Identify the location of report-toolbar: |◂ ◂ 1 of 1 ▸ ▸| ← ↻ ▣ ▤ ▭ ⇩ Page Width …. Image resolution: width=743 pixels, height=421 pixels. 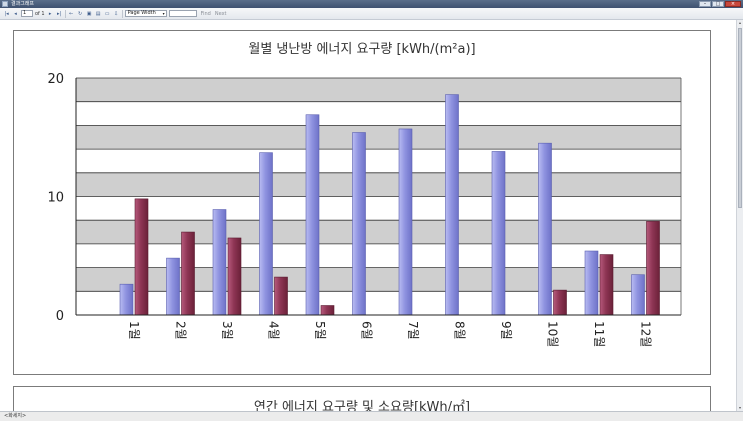
(371, 14).